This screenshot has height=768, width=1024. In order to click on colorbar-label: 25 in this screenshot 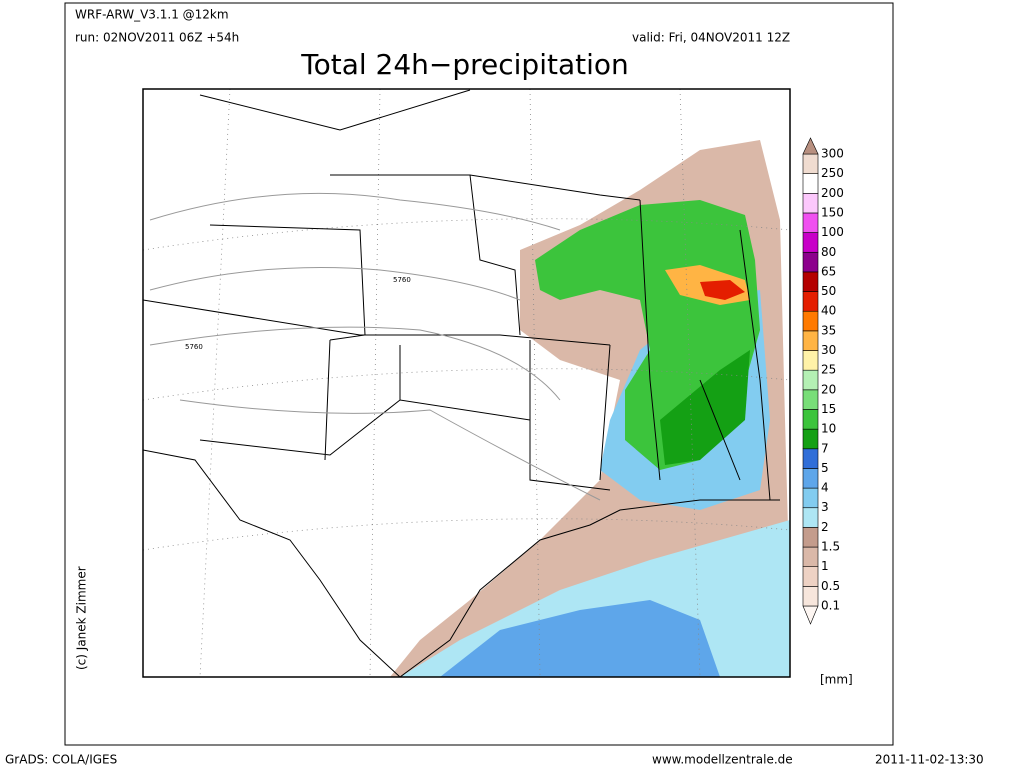, I will do `click(828, 370)`.